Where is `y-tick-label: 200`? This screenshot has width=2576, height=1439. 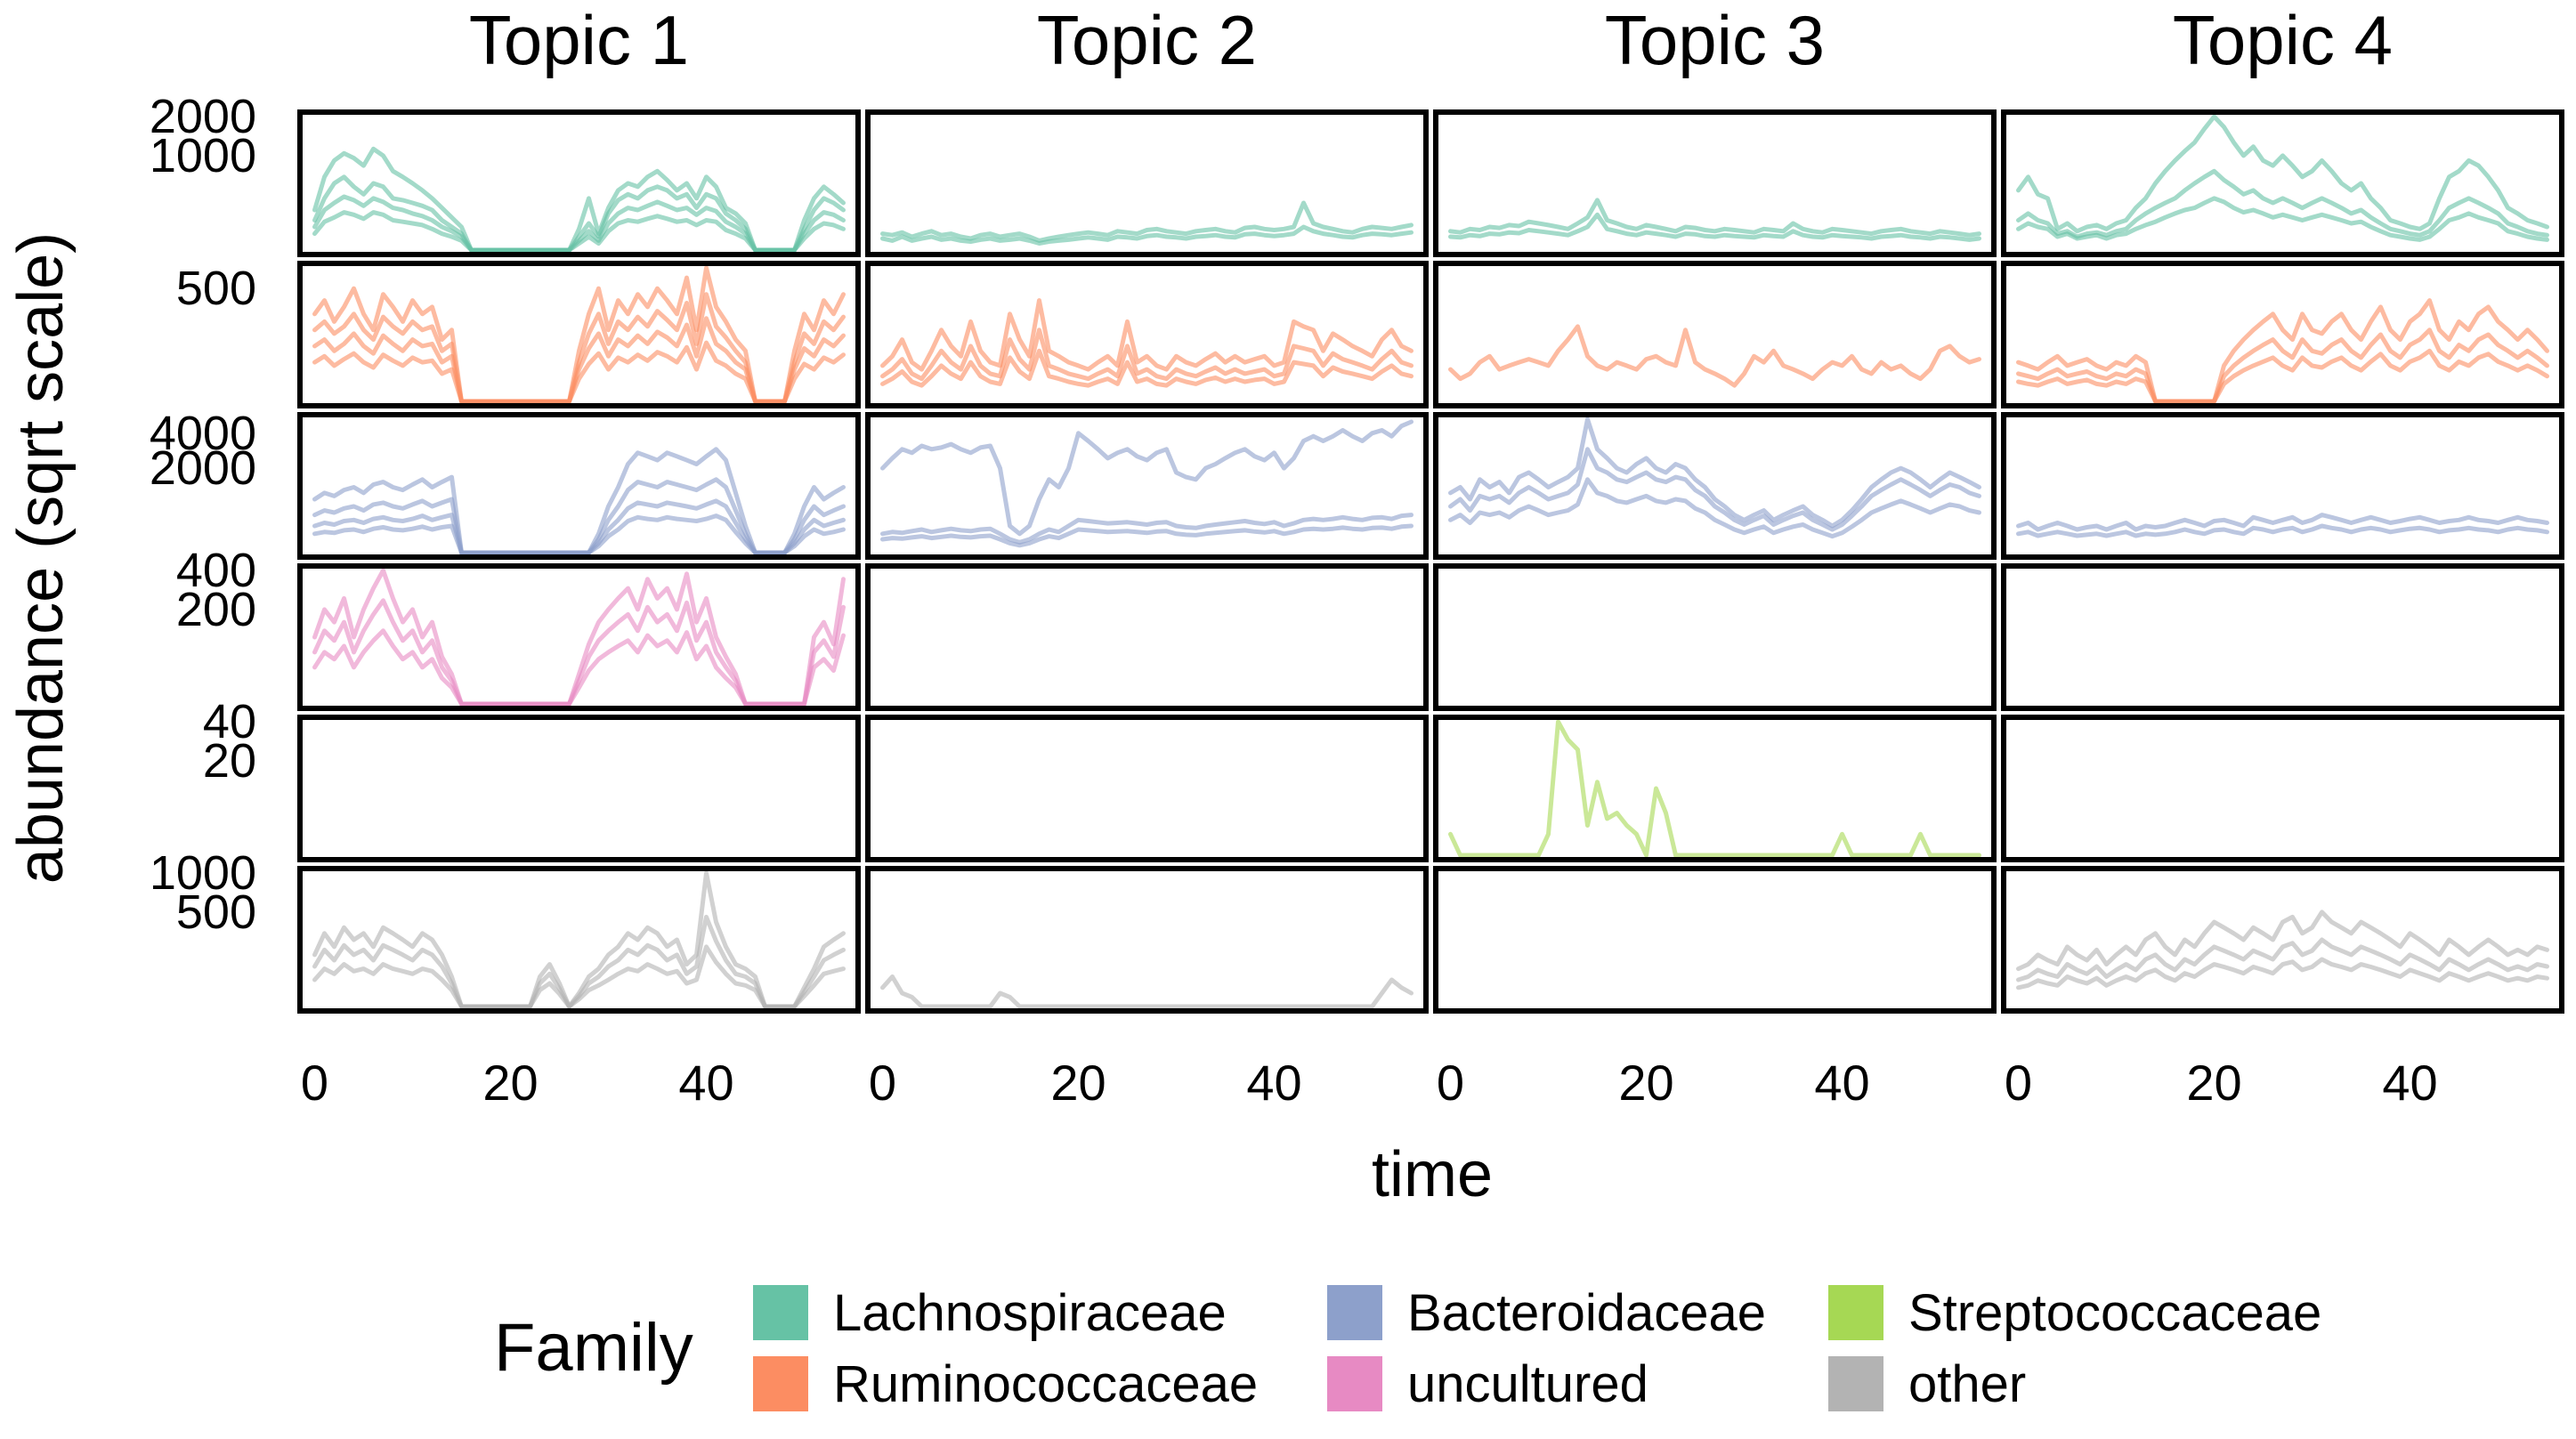 y-tick-label: 200 is located at coordinates (216, 609).